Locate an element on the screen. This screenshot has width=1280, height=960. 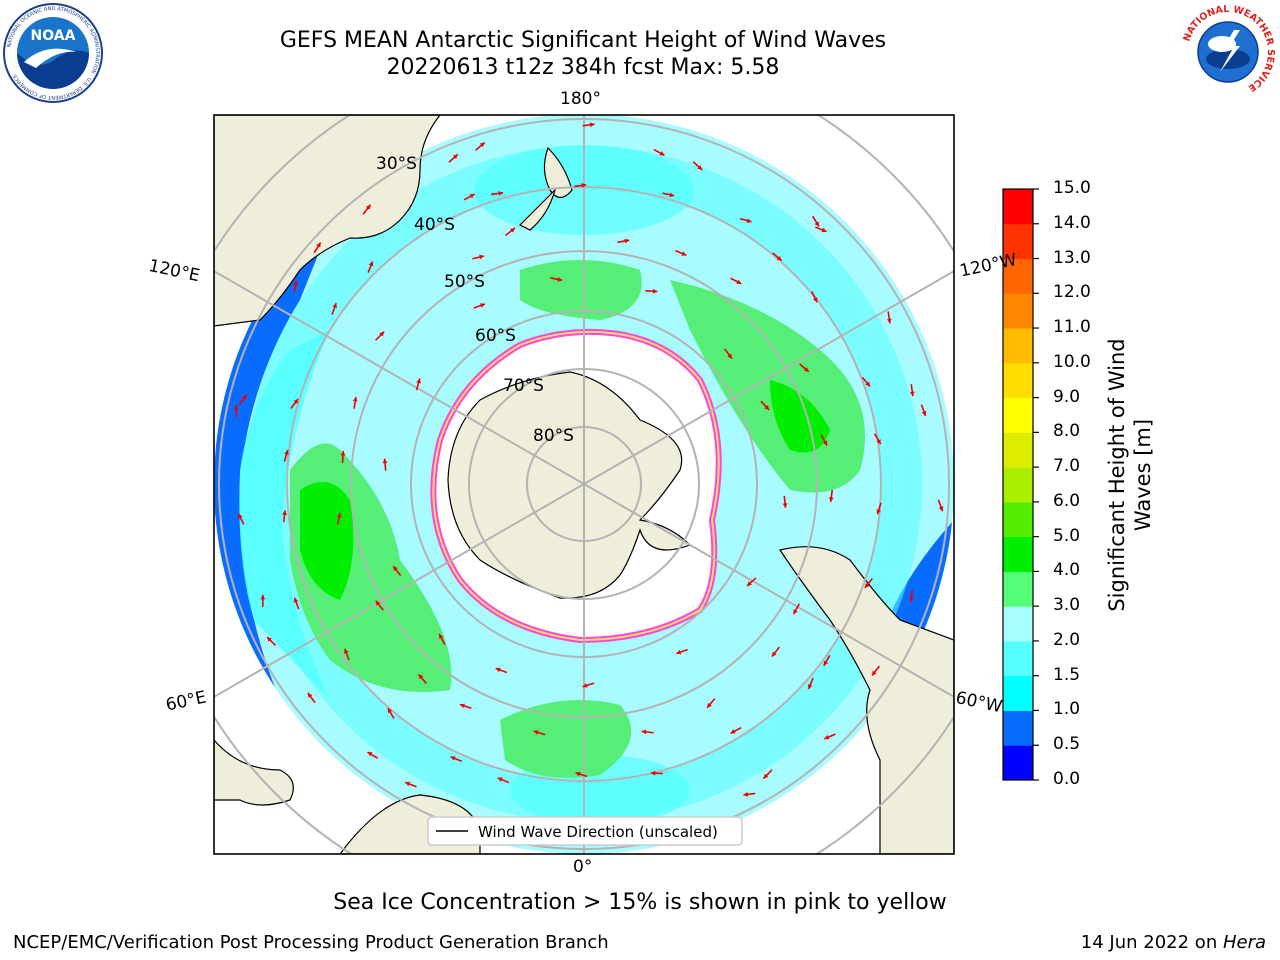
colorbar-tick-label: 5.0 is located at coordinates (1067, 535).